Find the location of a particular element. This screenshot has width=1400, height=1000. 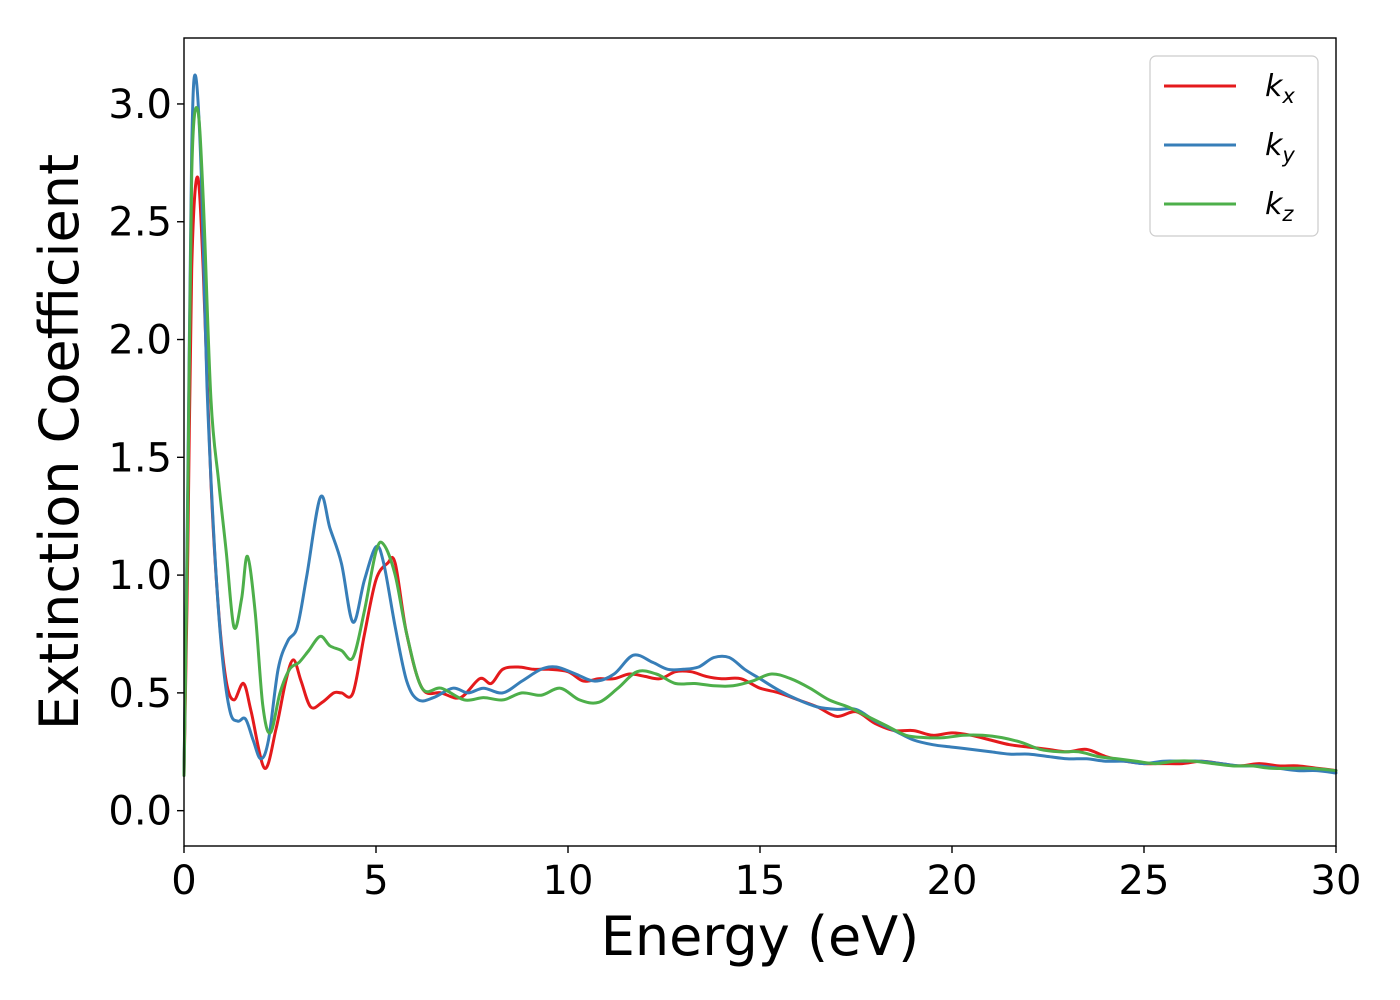

x-axis-ticks: 0 5 10 15 20 25 30 is located at coordinates (766, 875).